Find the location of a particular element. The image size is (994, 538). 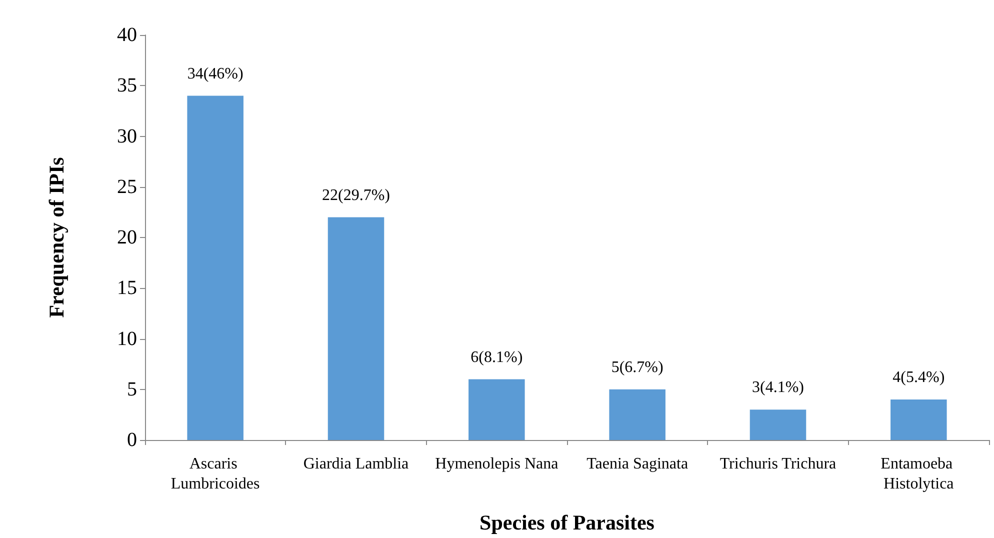

x-tick-label: Giardia Lamblia is located at coordinates (356, 464).